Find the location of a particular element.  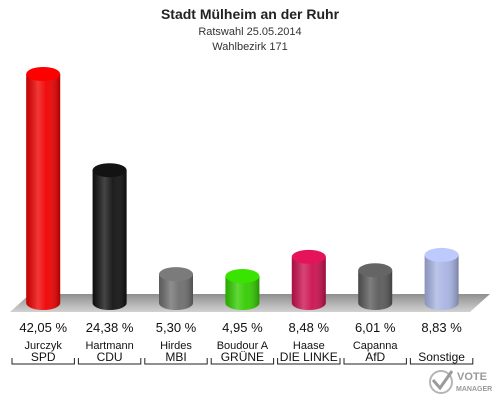

candidate-label: Boudour A is located at coordinates (243, 346).